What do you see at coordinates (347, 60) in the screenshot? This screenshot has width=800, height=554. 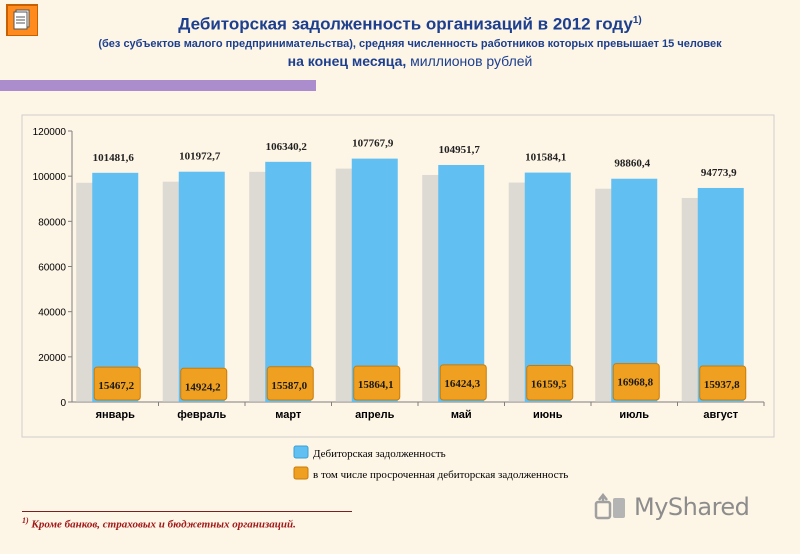 I see `period-label: на конец месяца,` at bounding box center [347, 60].